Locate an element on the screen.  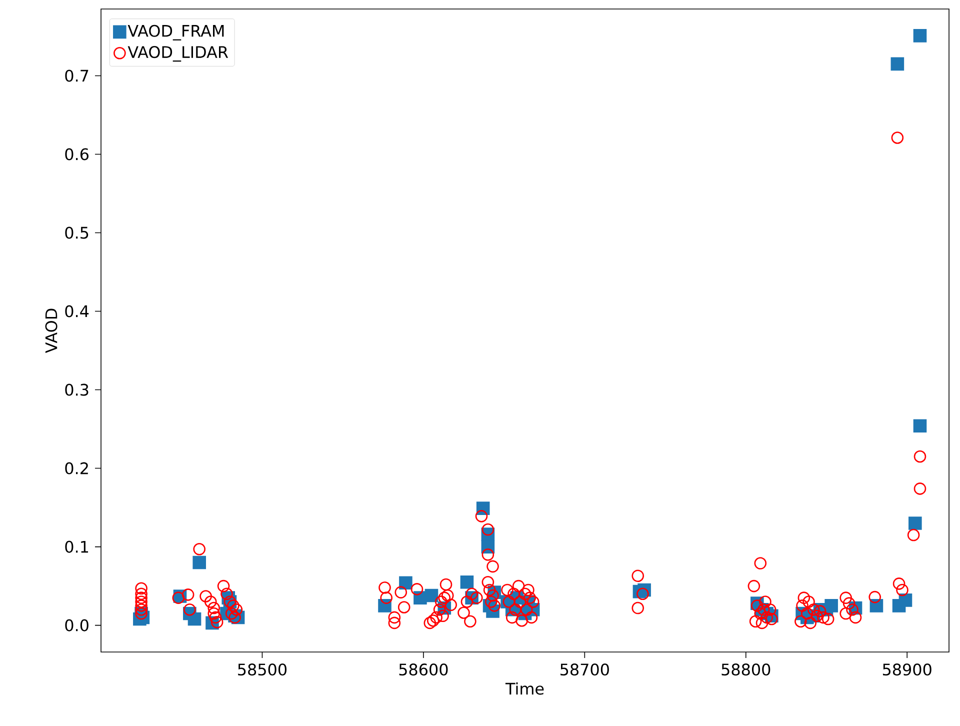
y-tick-label: 0.6 is located at coordinates (76, 154).